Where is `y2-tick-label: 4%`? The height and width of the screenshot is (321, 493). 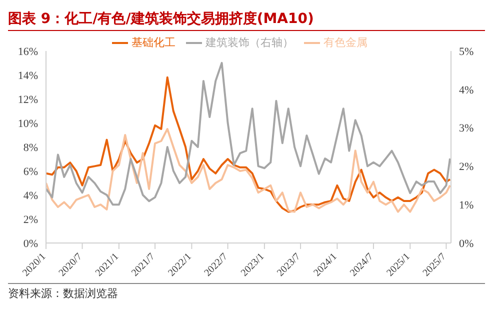 y2-tick-label: 4% is located at coordinates (466, 90).